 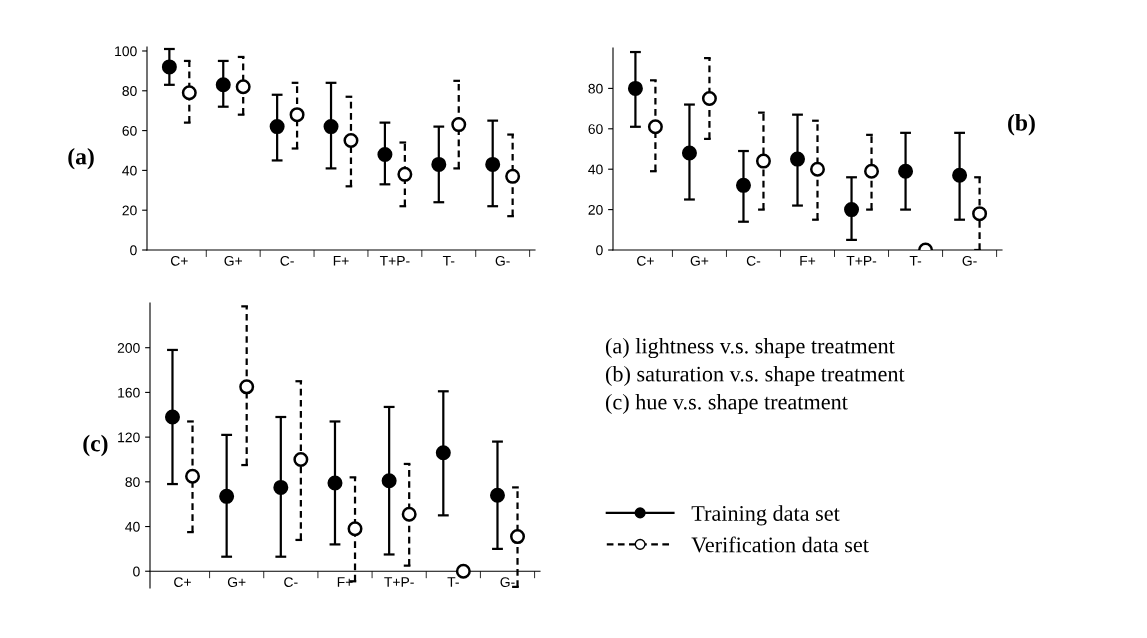 I want to click on text: (c), so click(x=95, y=445).